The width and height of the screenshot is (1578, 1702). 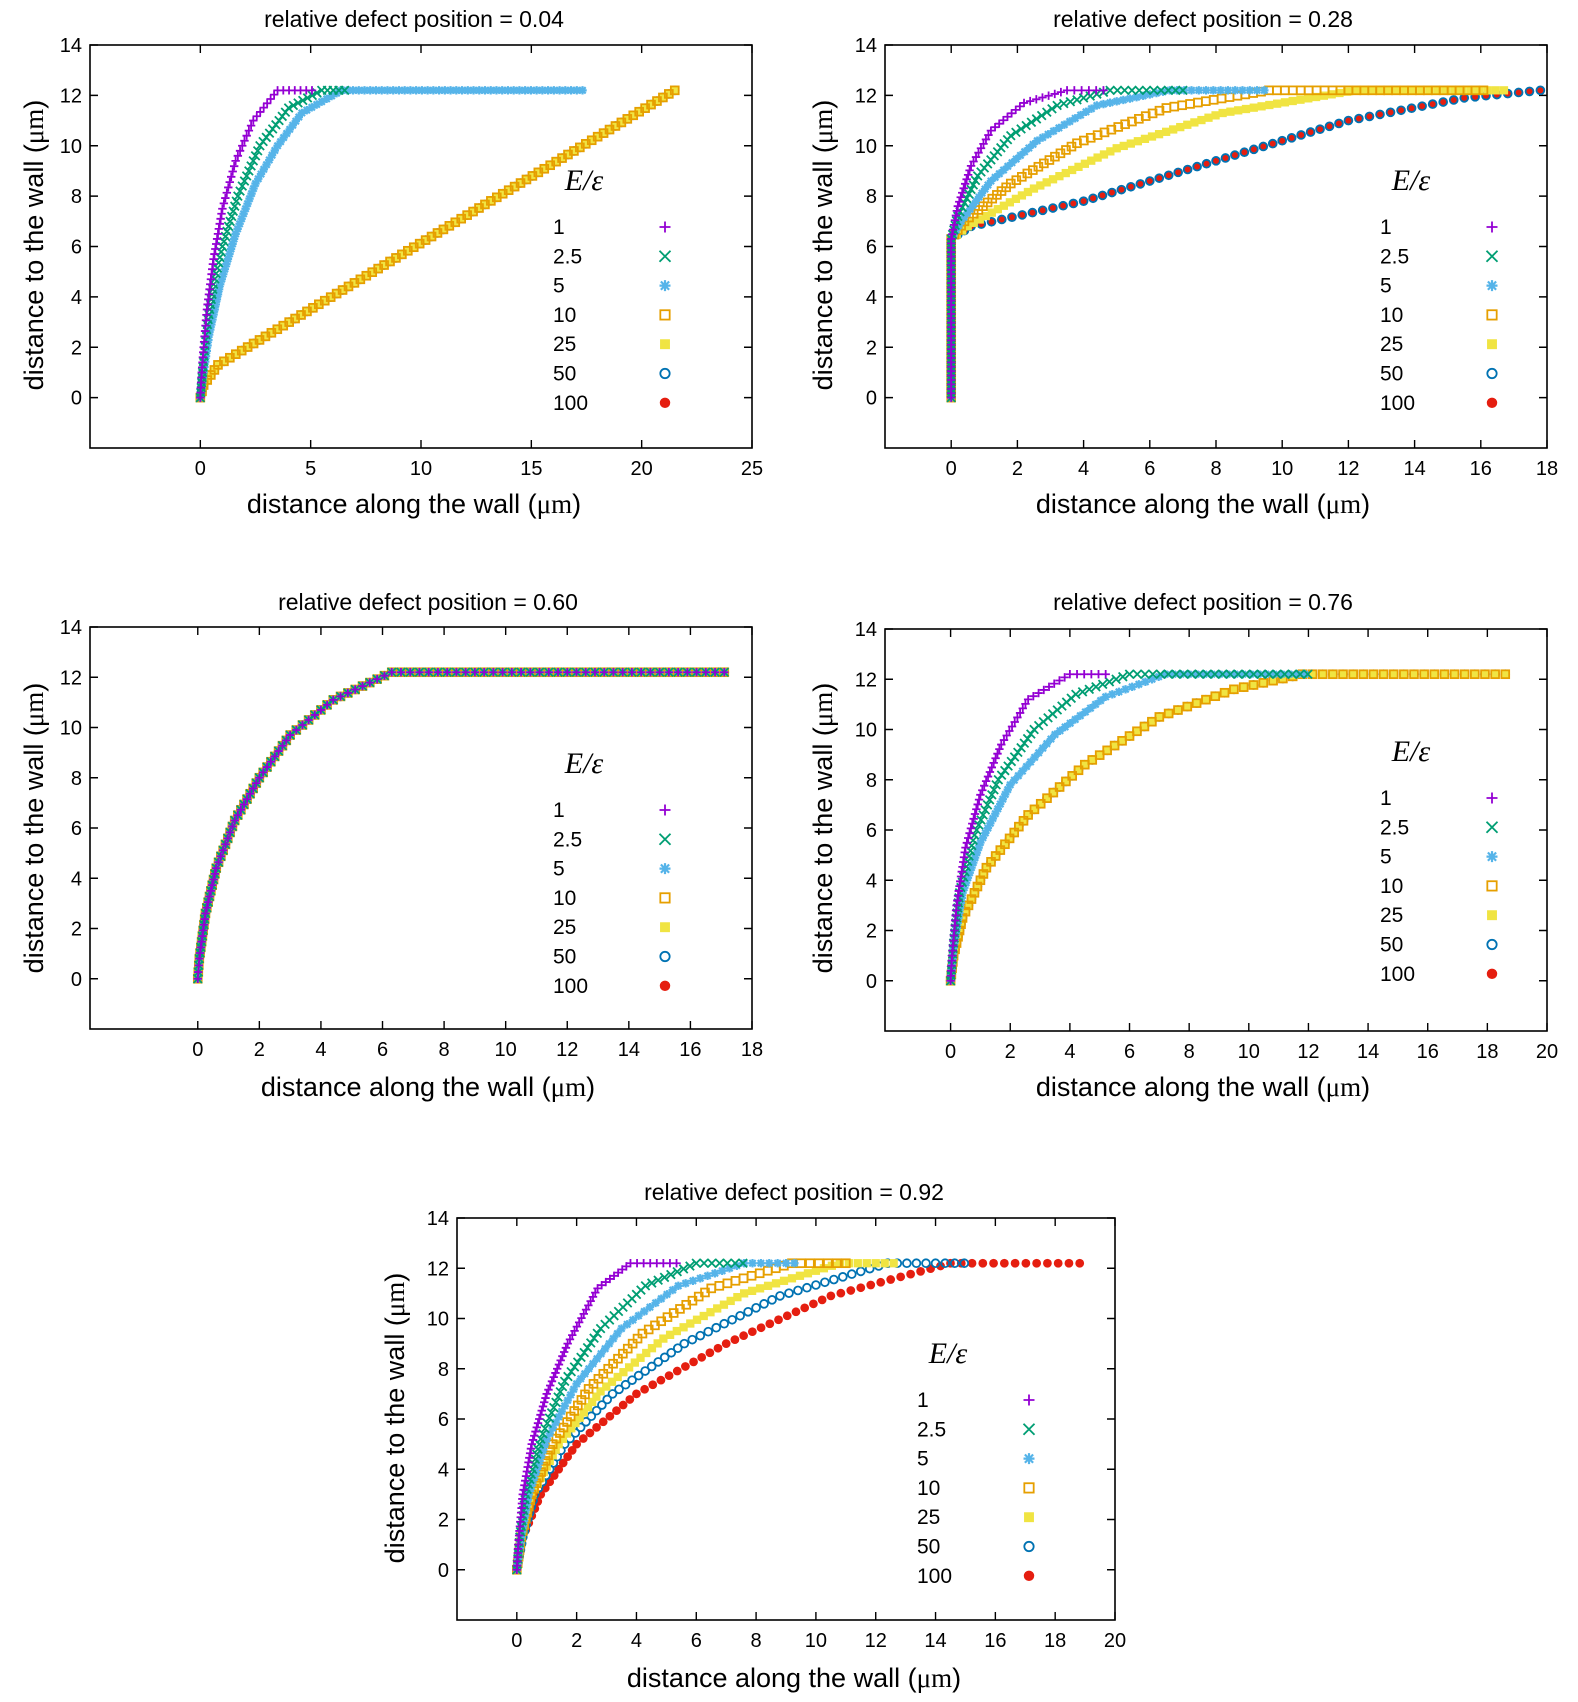 I want to click on x-tick-label: 16, so click(x=1428, y=1052).